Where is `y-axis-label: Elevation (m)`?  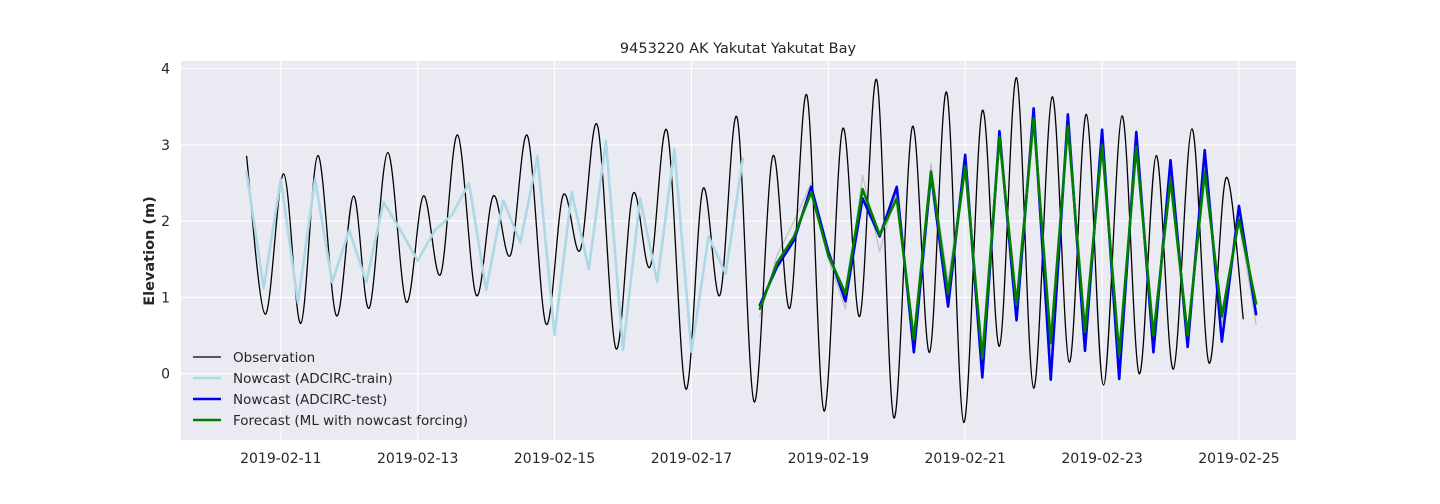 y-axis-label: Elevation (m) is located at coordinates (150, 251).